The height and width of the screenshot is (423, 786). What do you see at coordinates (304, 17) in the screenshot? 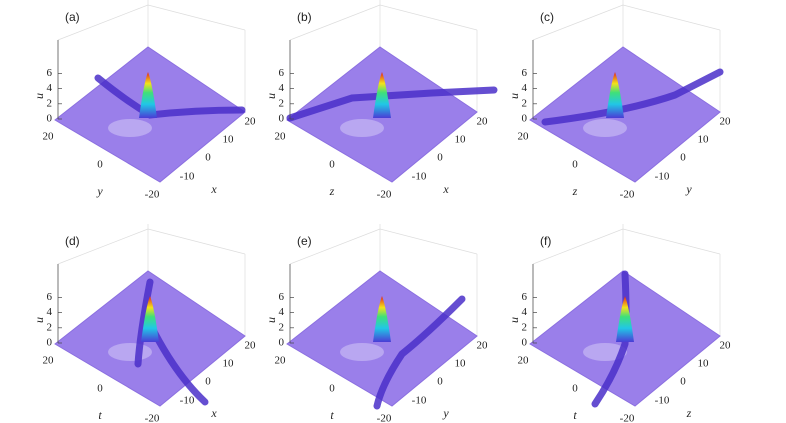
I see `panel-label: (b)` at bounding box center [304, 17].